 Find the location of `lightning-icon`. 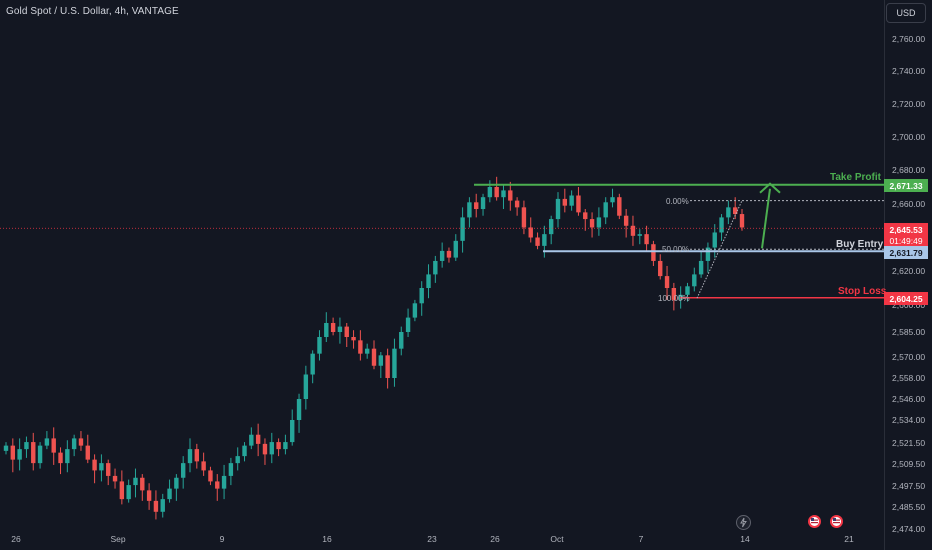

lightning-icon is located at coordinates (743, 522).